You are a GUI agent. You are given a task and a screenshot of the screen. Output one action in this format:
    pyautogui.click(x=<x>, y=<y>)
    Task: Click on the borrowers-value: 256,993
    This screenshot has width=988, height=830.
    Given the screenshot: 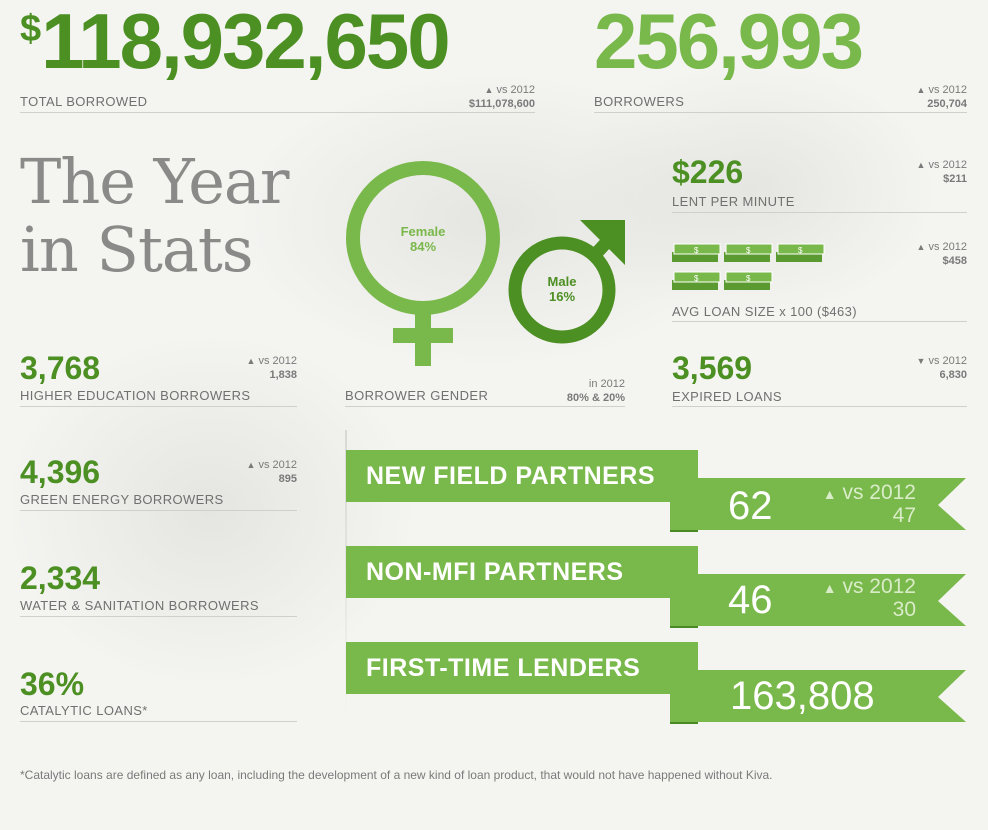 What is the action you would take?
    pyautogui.click(x=729, y=42)
    